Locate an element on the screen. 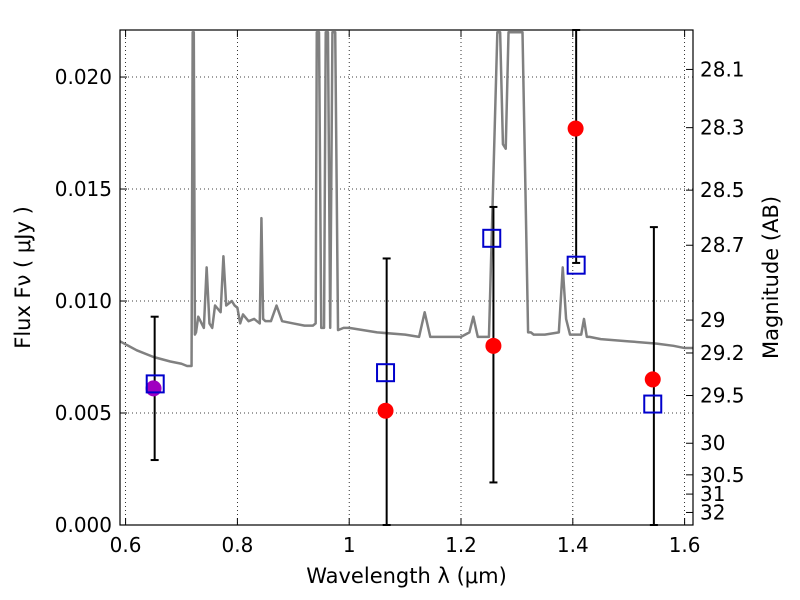 This screenshot has width=800, height=600. y-tick-label: 0.000 is located at coordinates (83, 525).